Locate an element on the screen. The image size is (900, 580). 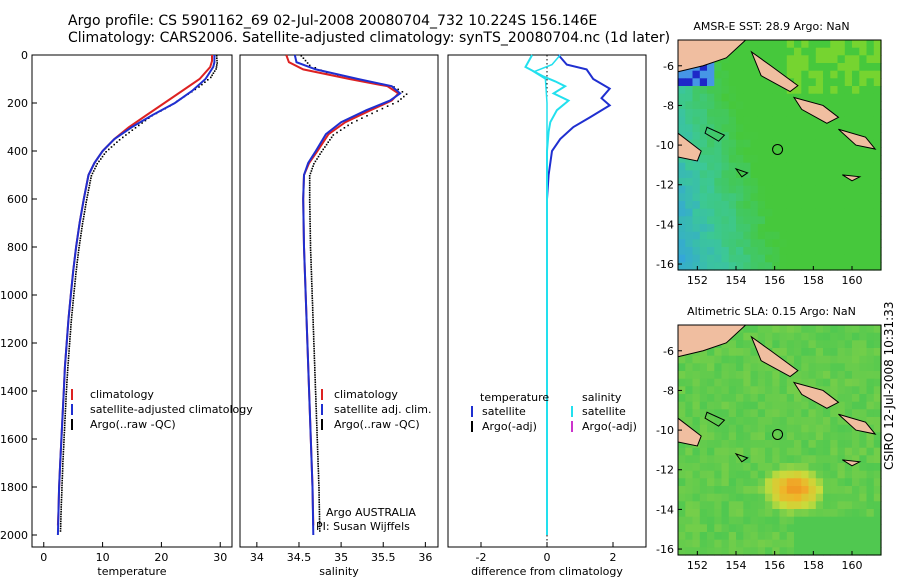
xtick-label: 34 is located at coordinates (257, 557).